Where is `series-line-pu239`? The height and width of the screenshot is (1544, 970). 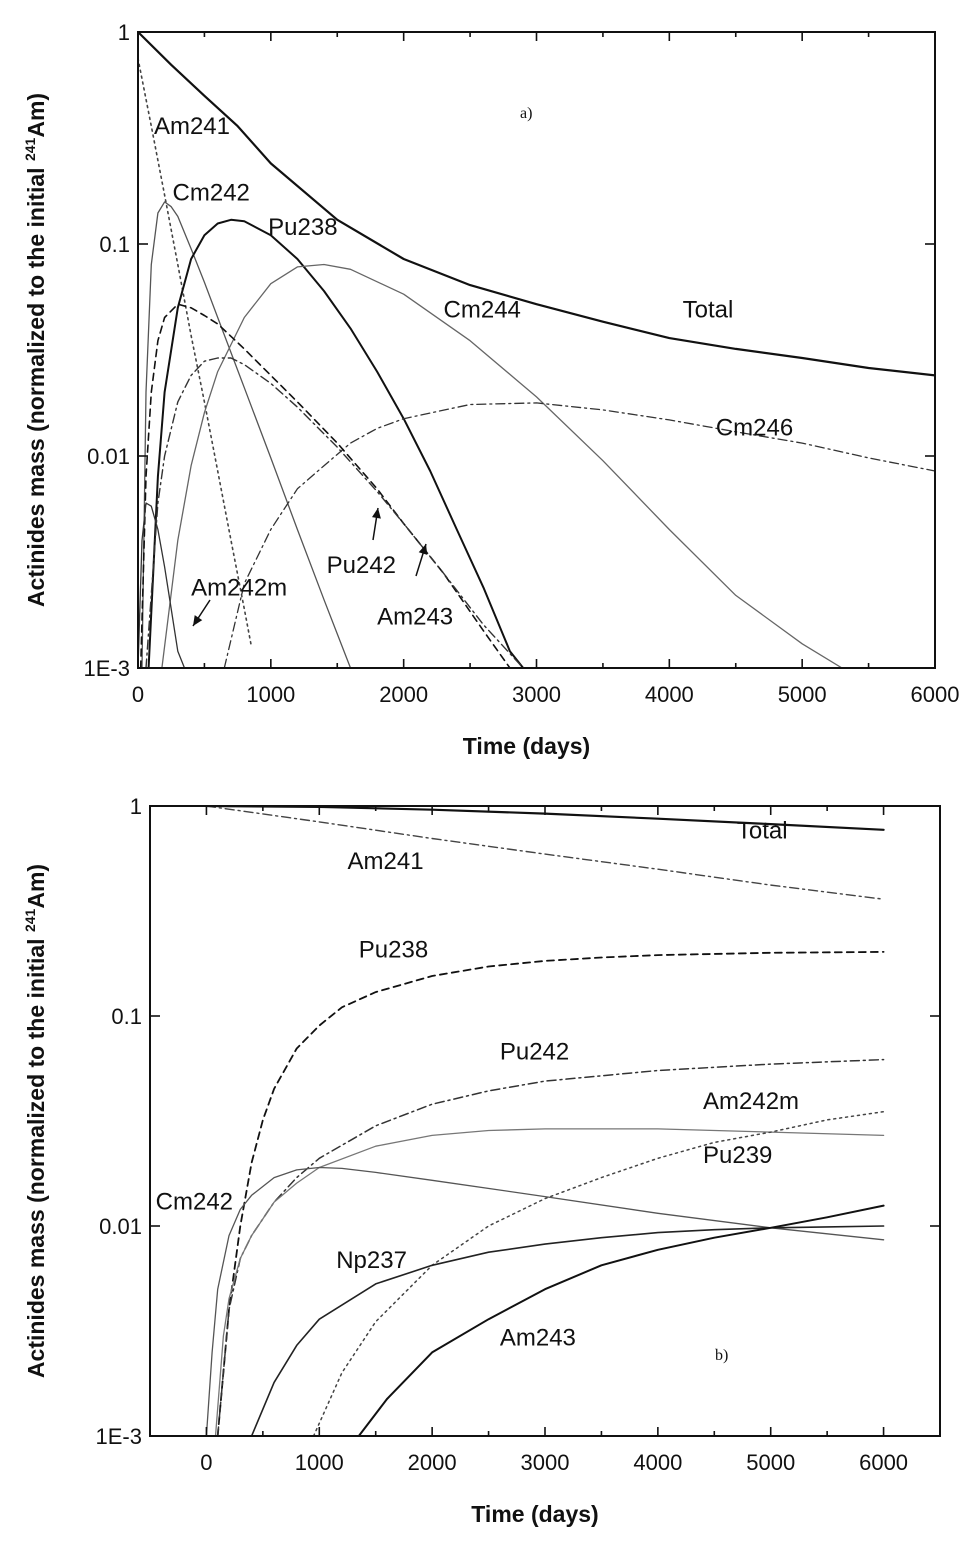
series-line-pu239 is located at coordinates (598, 1273).